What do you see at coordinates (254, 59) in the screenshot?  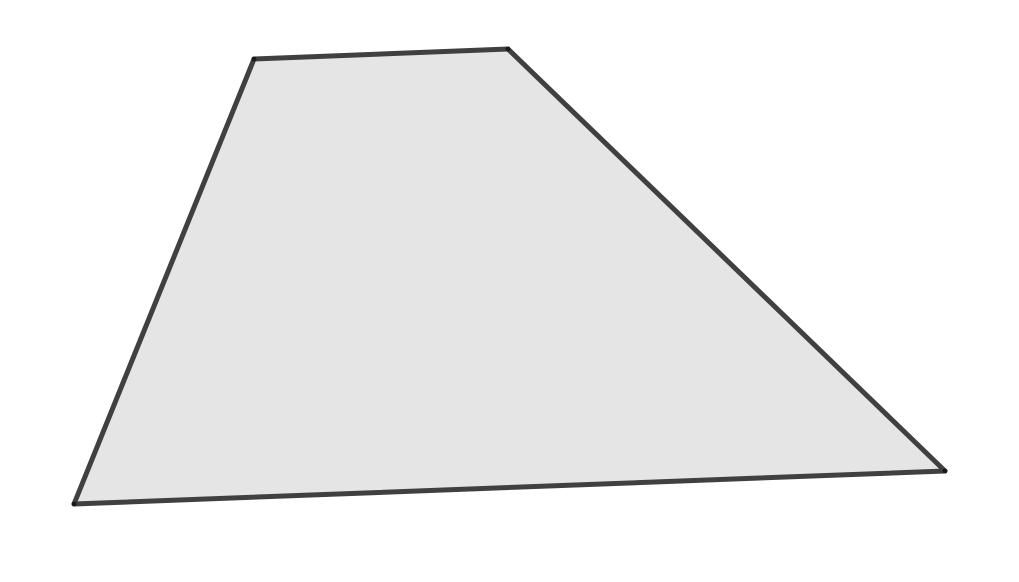 I see `vertex-top-left` at bounding box center [254, 59].